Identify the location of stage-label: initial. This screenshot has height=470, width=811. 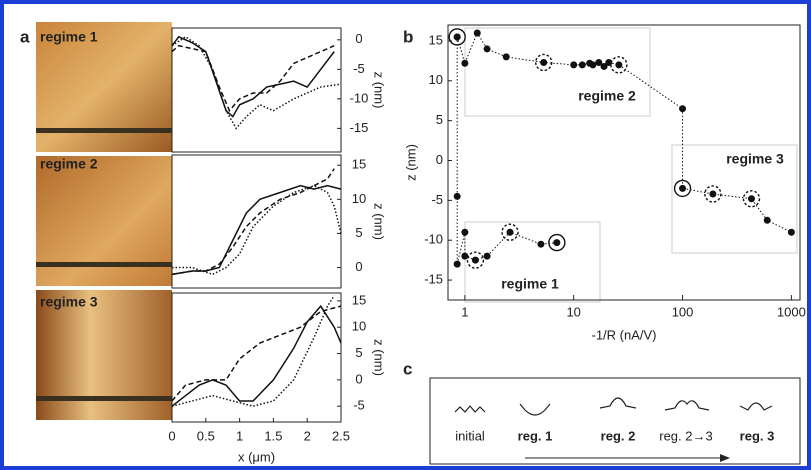
(470, 435).